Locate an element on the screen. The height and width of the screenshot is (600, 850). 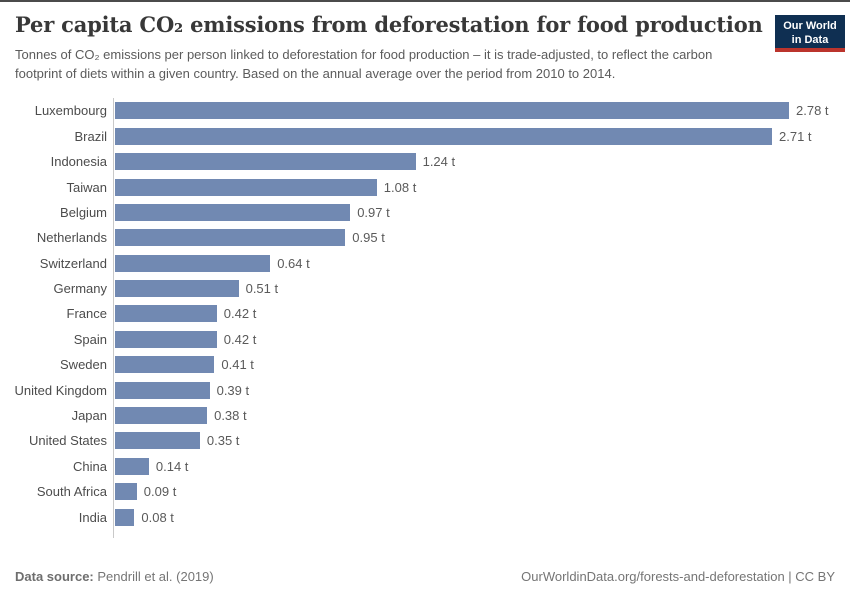
category-label: Sweden is located at coordinates (83, 365).